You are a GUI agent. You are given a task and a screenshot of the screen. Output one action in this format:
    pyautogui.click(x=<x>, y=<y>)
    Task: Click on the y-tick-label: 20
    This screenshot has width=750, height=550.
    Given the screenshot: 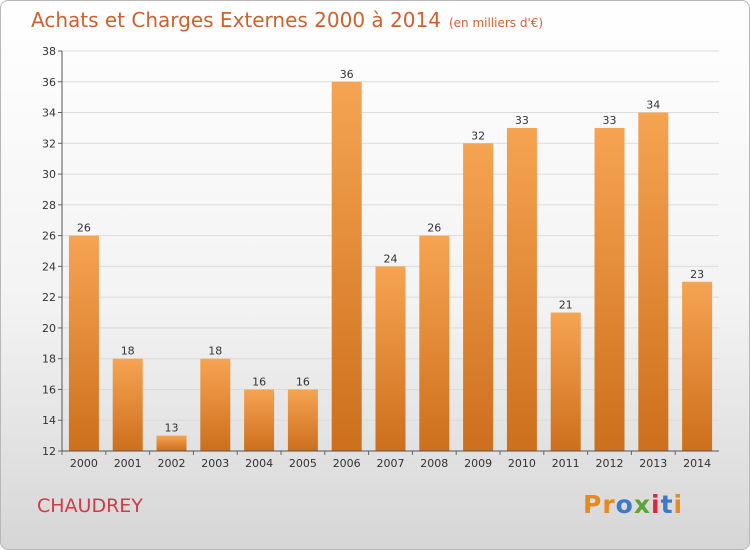 What is the action you would take?
    pyautogui.click(x=49, y=328)
    